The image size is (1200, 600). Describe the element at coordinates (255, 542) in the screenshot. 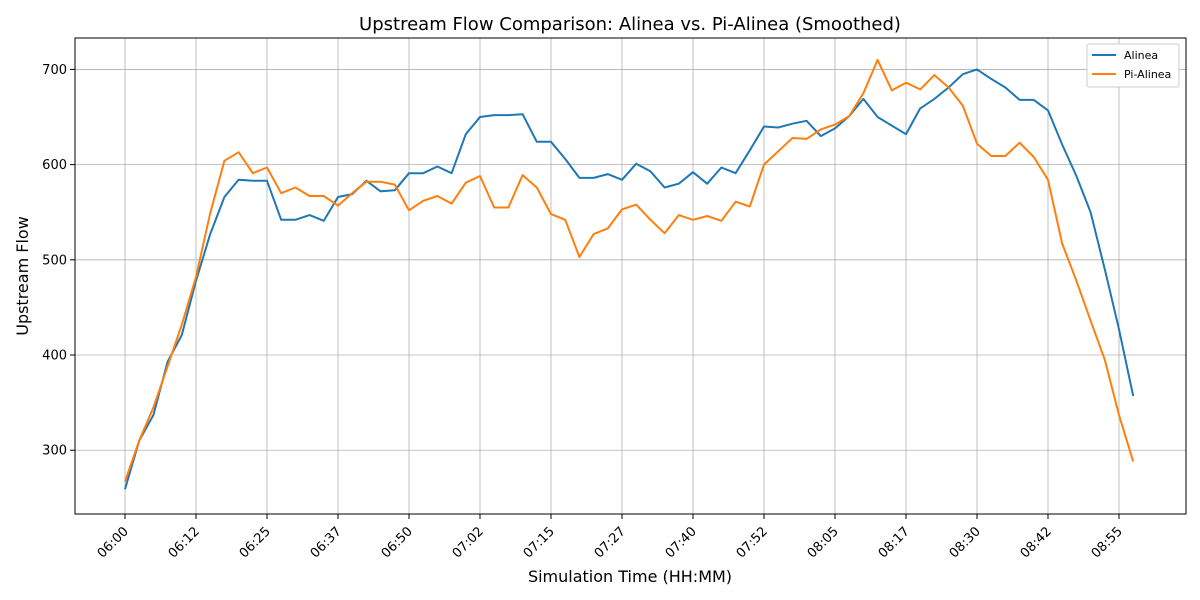

I see `x-tick-label: 06:25` at that location.